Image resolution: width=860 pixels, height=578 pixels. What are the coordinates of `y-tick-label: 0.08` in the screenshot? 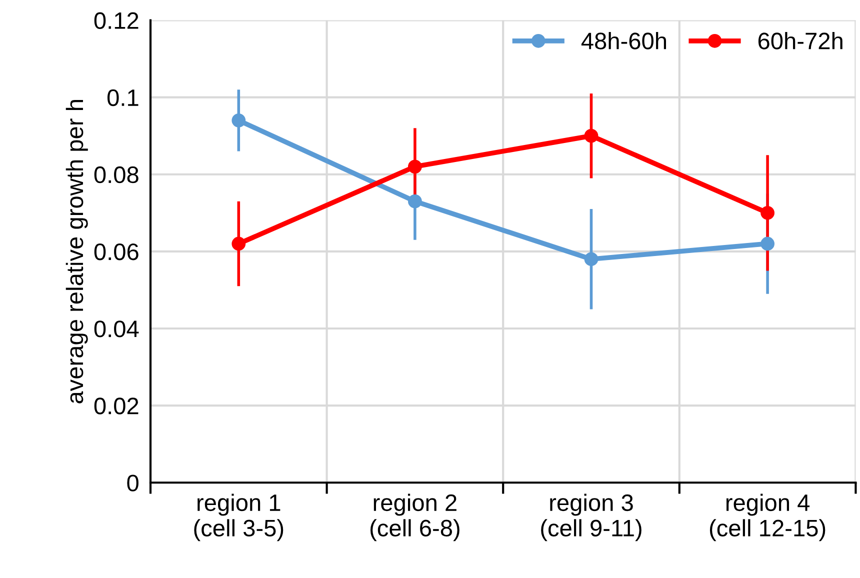 It's located at (116, 175).